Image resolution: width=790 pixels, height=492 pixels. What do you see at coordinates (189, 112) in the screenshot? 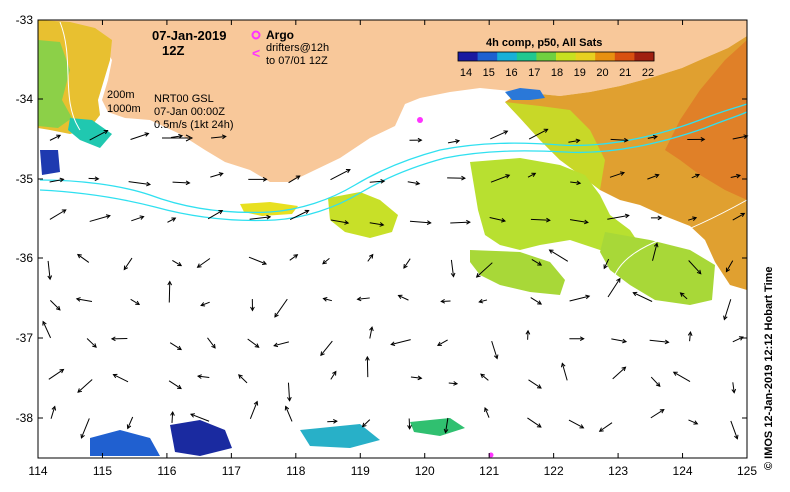
I see `valid-time-label: 07-Jan 00:00Z` at bounding box center [189, 112].